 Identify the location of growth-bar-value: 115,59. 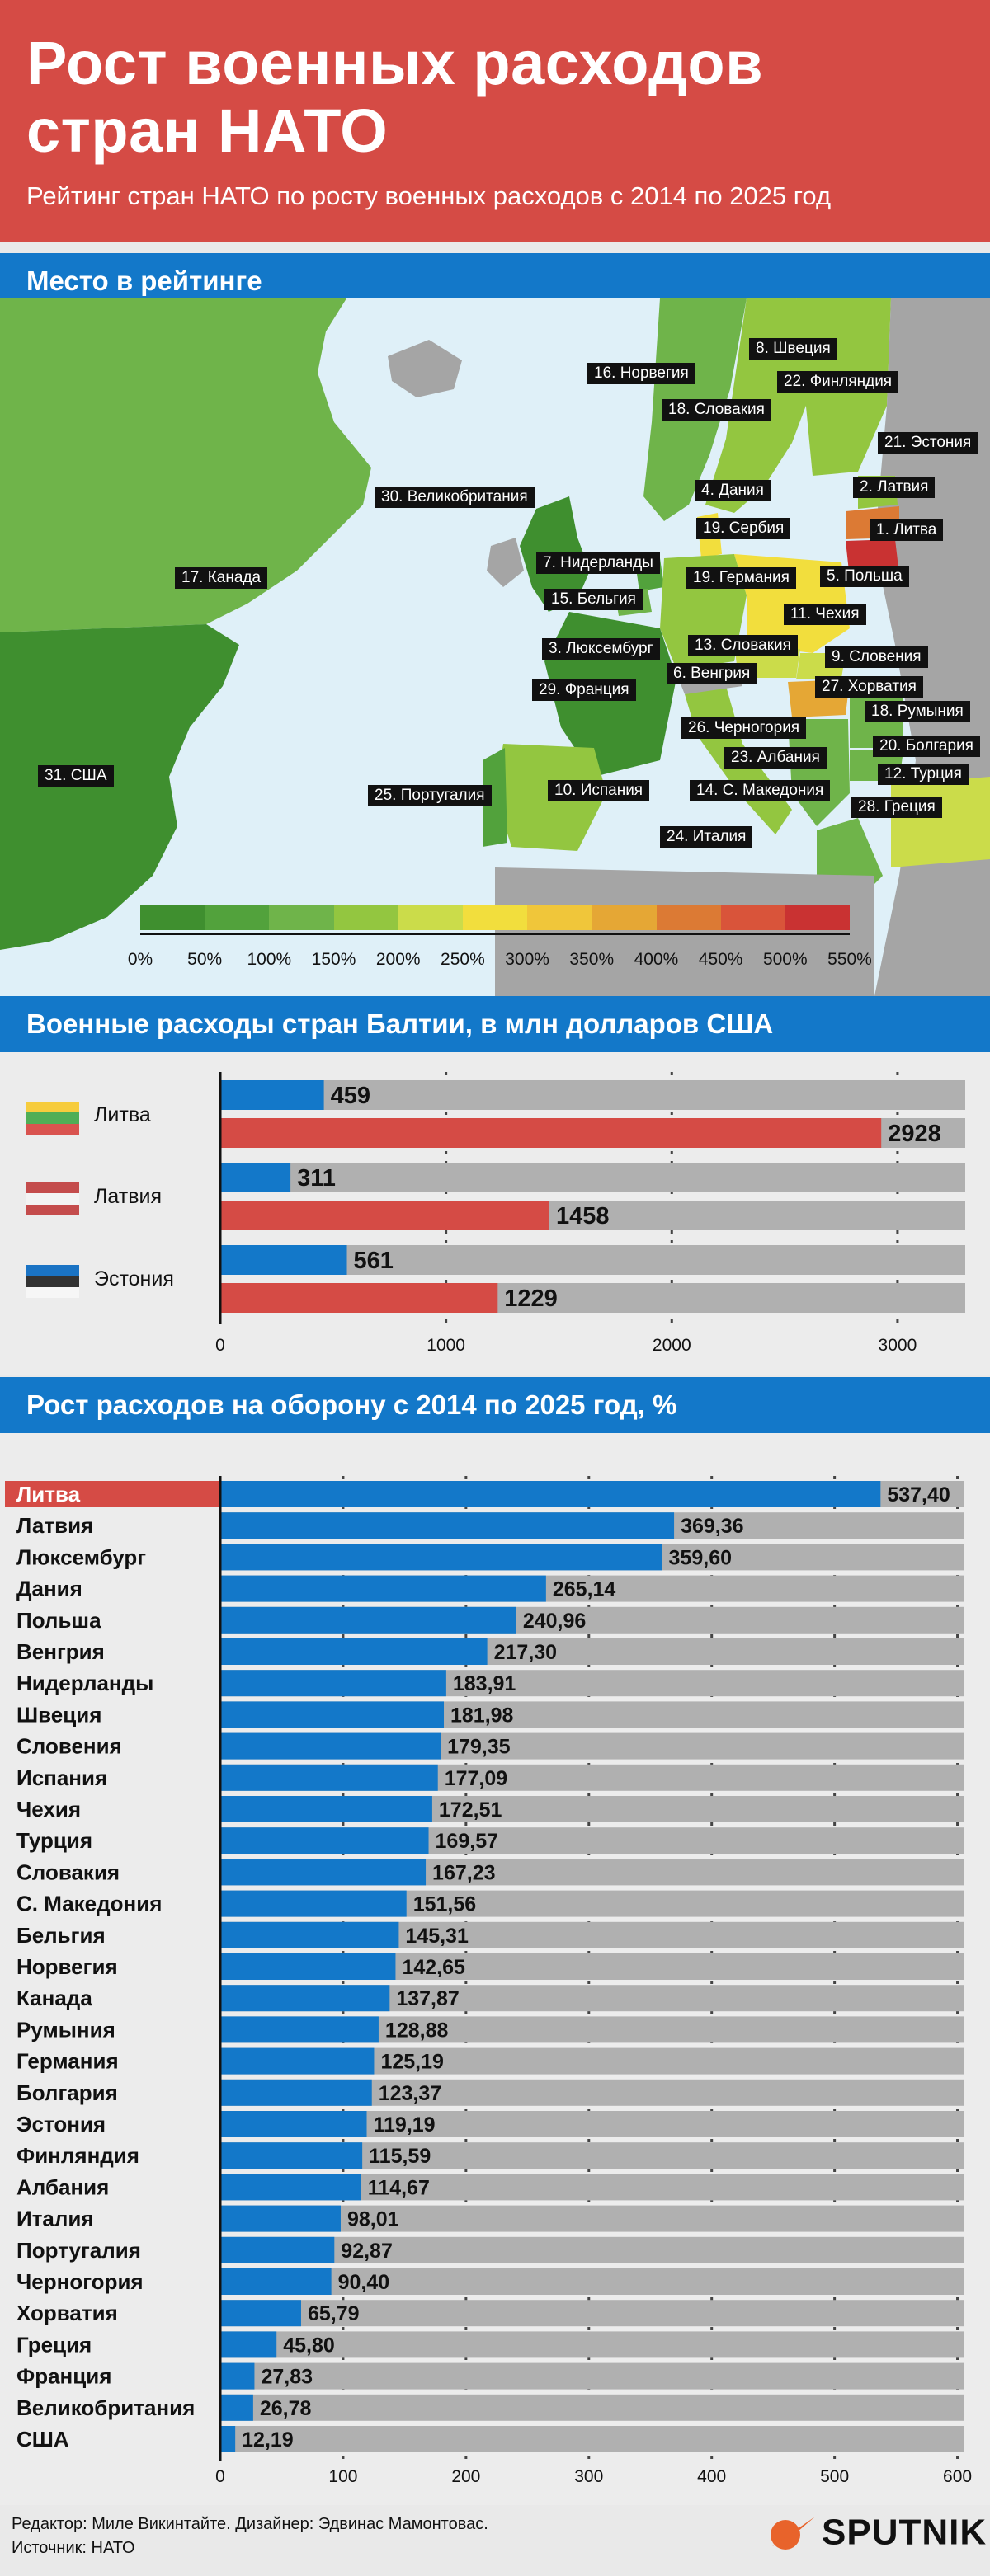
(400, 2156).